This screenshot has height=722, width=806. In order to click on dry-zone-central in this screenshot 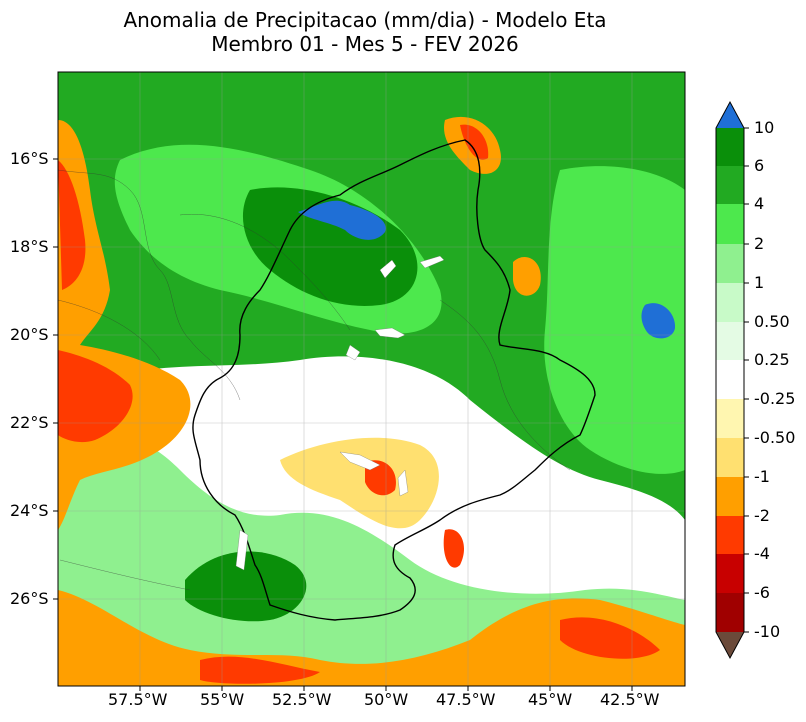, I will do `click(359, 483)`.